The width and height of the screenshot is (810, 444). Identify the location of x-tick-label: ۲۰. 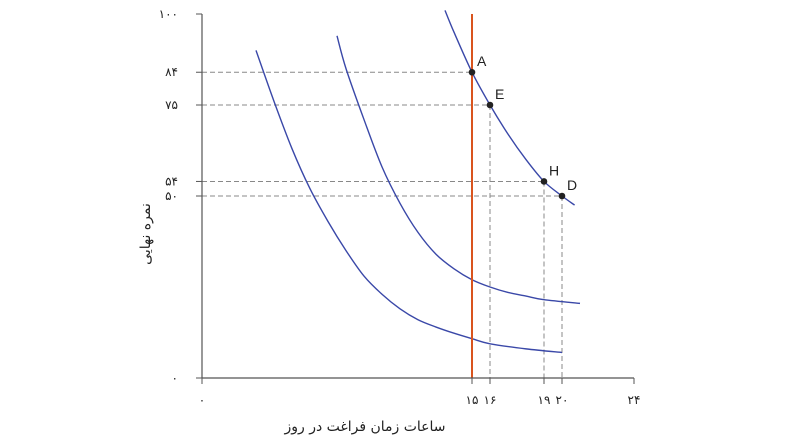
(562, 400).